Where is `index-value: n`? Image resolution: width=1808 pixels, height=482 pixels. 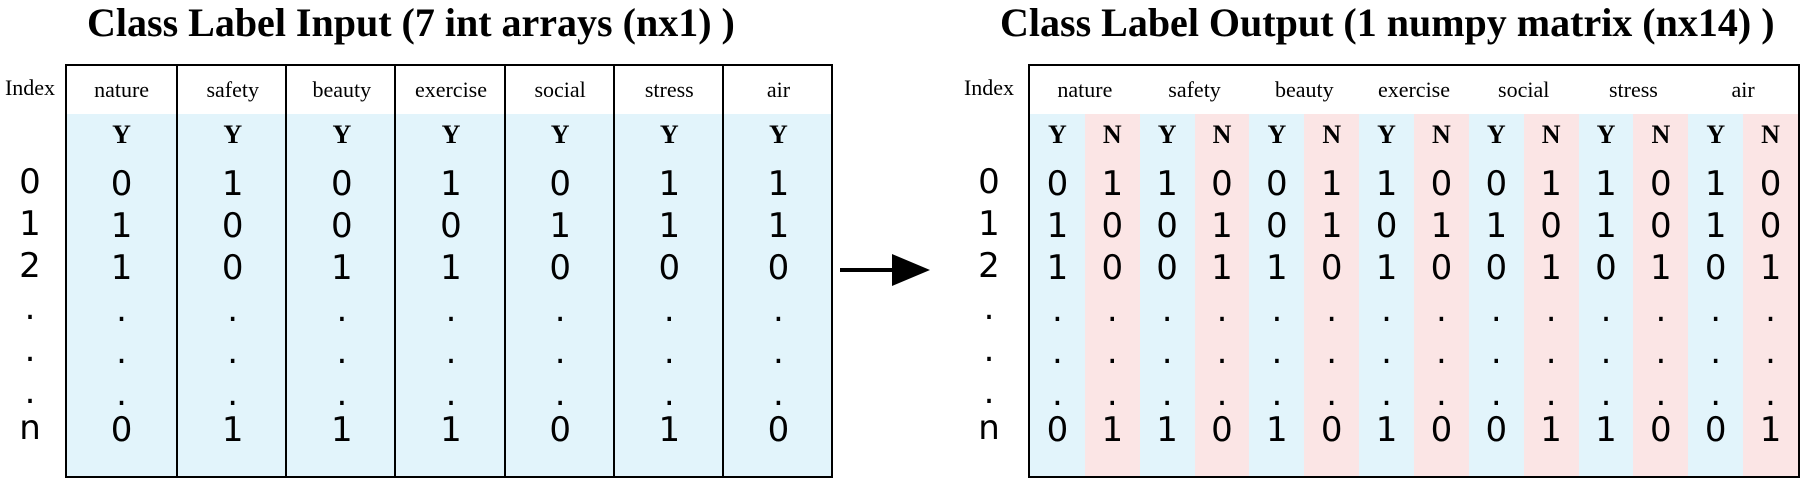
index-value: n is located at coordinates (989, 428).